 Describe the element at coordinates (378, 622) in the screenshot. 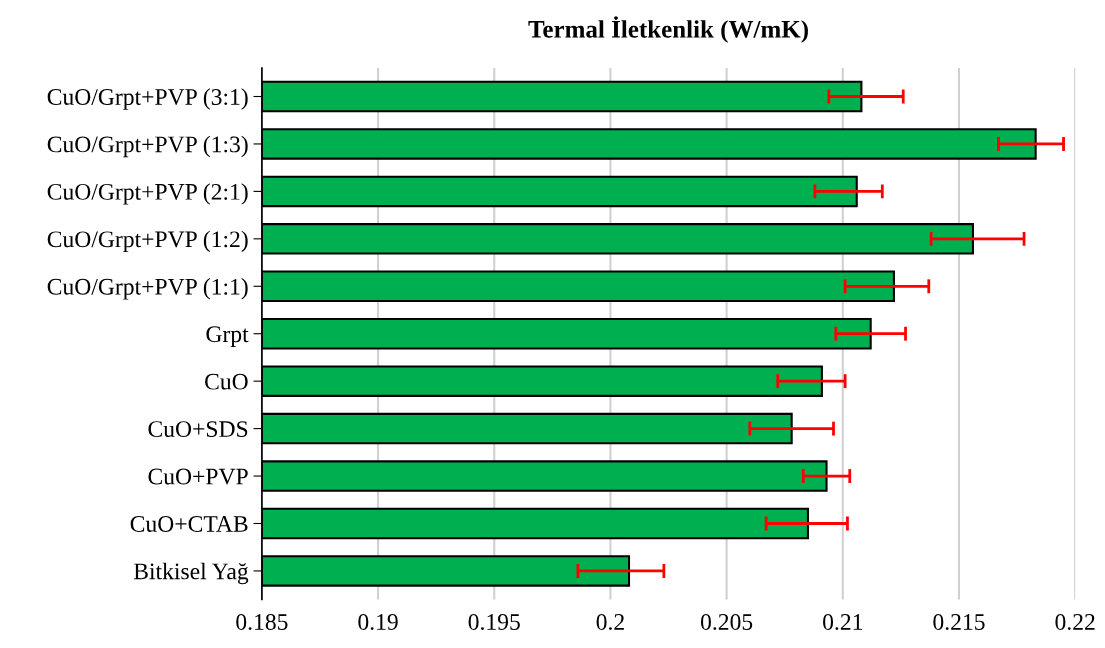

I see `x-tick-label: 0.19` at that location.